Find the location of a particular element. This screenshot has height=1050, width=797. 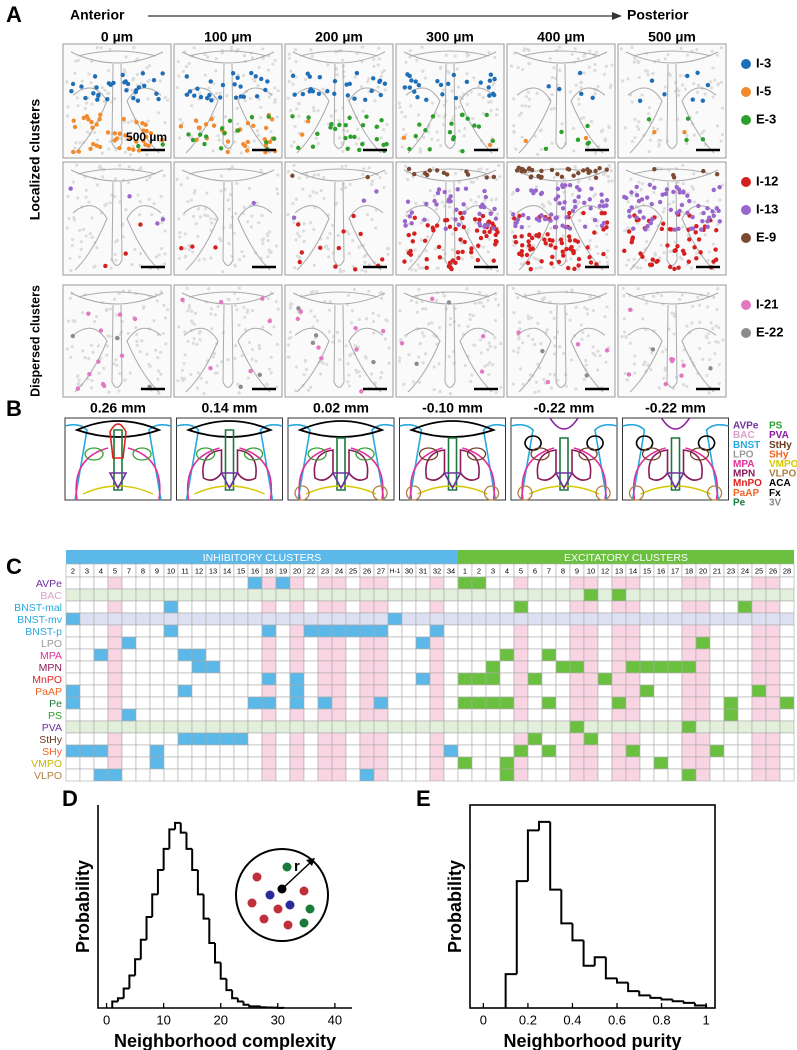

row-label: VLPO is located at coordinates (48, 776).